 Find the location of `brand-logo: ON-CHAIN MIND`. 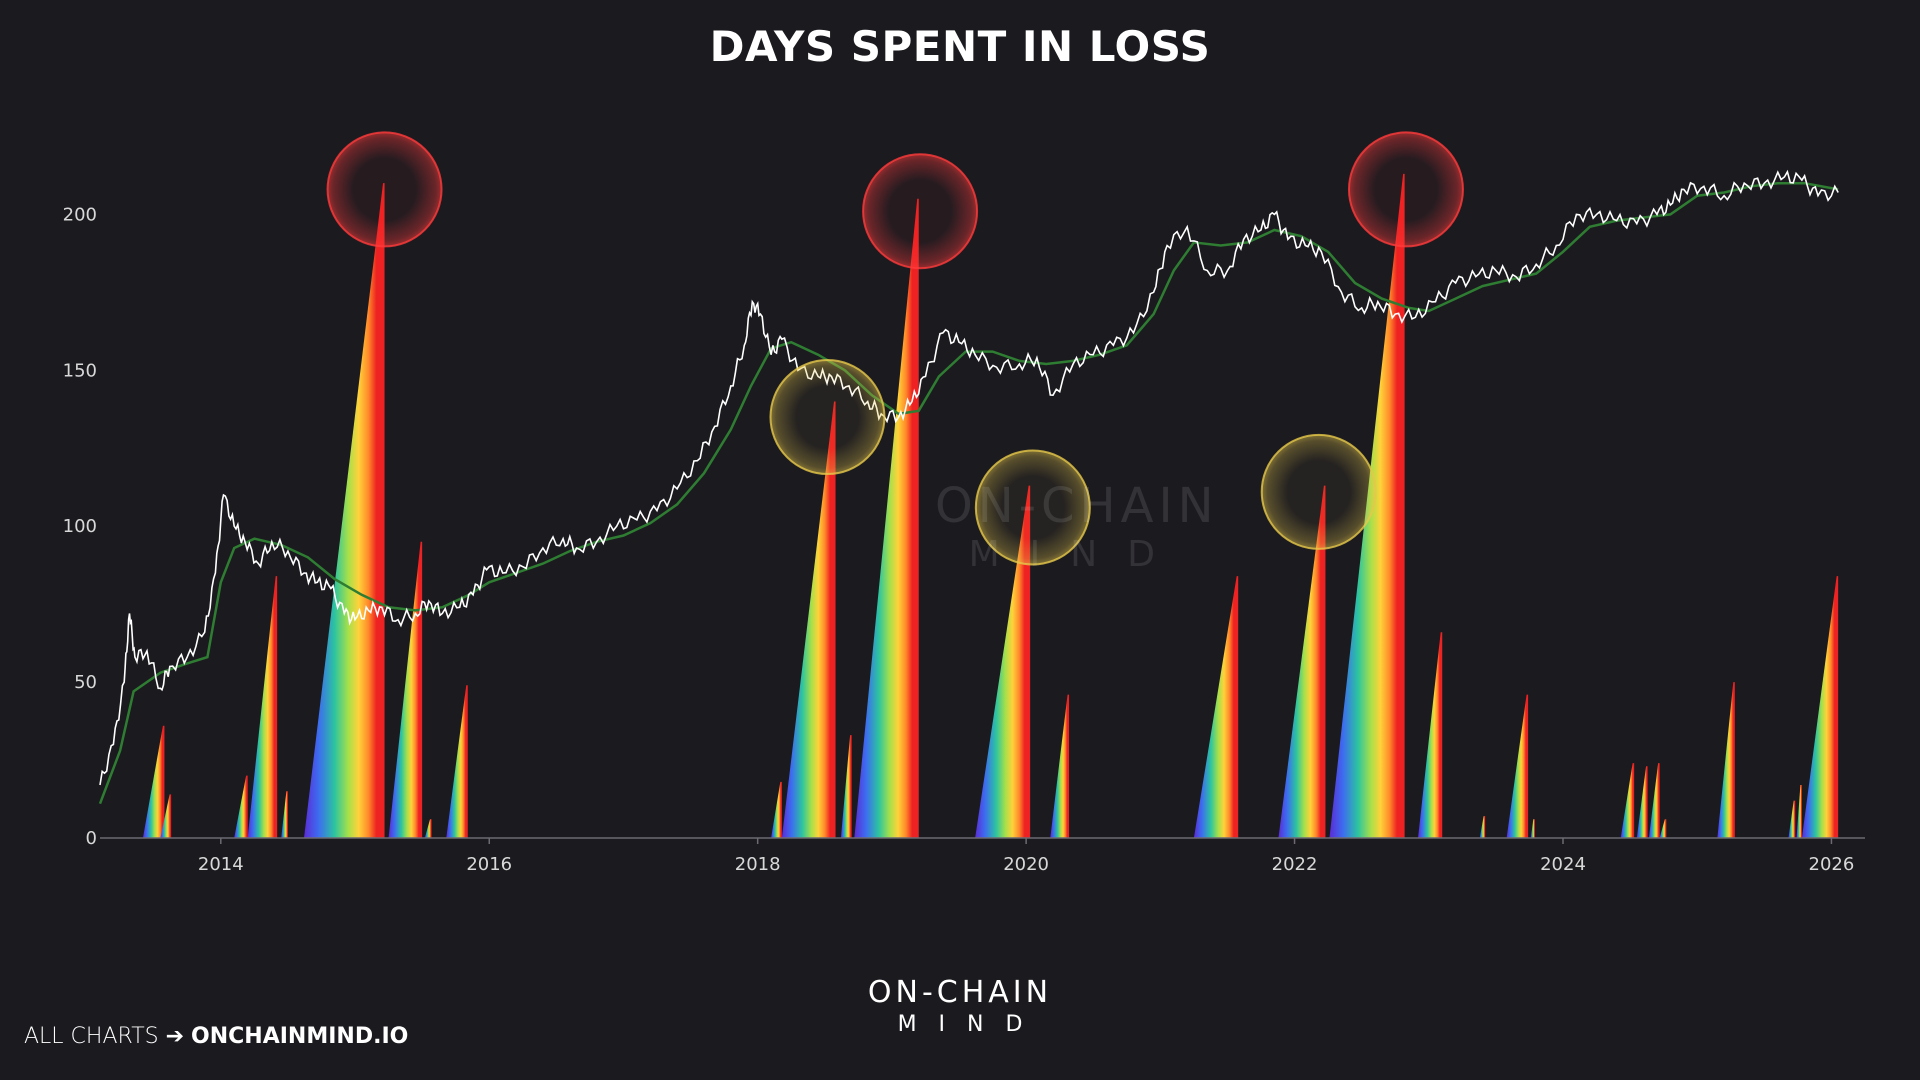

brand-logo: ON-CHAIN MIND is located at coordinates (960, 1008).